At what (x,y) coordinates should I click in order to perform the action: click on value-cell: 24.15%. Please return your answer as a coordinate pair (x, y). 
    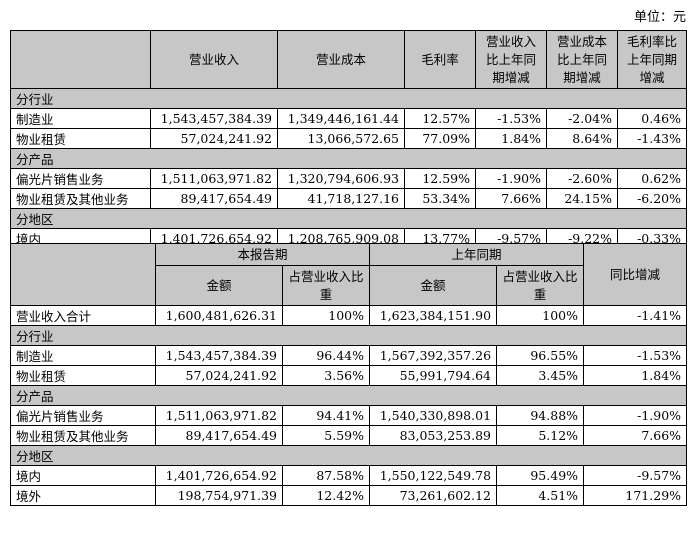
    Looking at the image, I should click on (582, 198).